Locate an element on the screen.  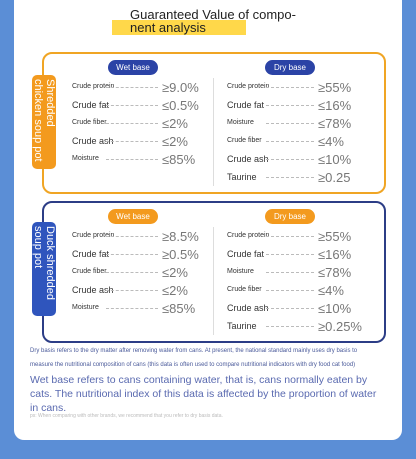
nutrient-value: ≤0.5% is located at coordinates (180, 105).